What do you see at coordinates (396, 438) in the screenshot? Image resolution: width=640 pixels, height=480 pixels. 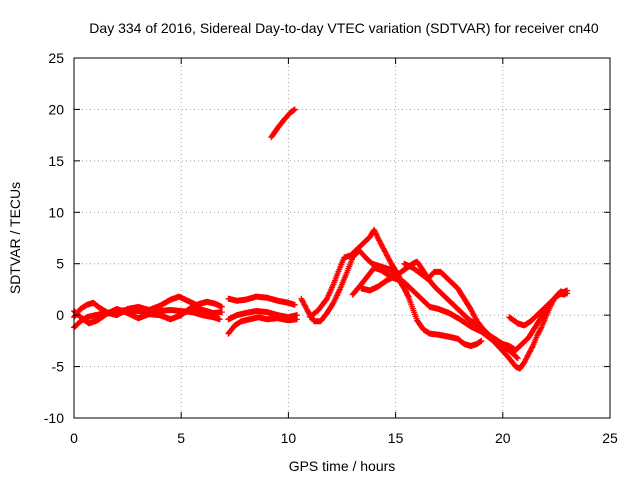 I see `x-tick-label: 15` at bounding box center [396, 438].